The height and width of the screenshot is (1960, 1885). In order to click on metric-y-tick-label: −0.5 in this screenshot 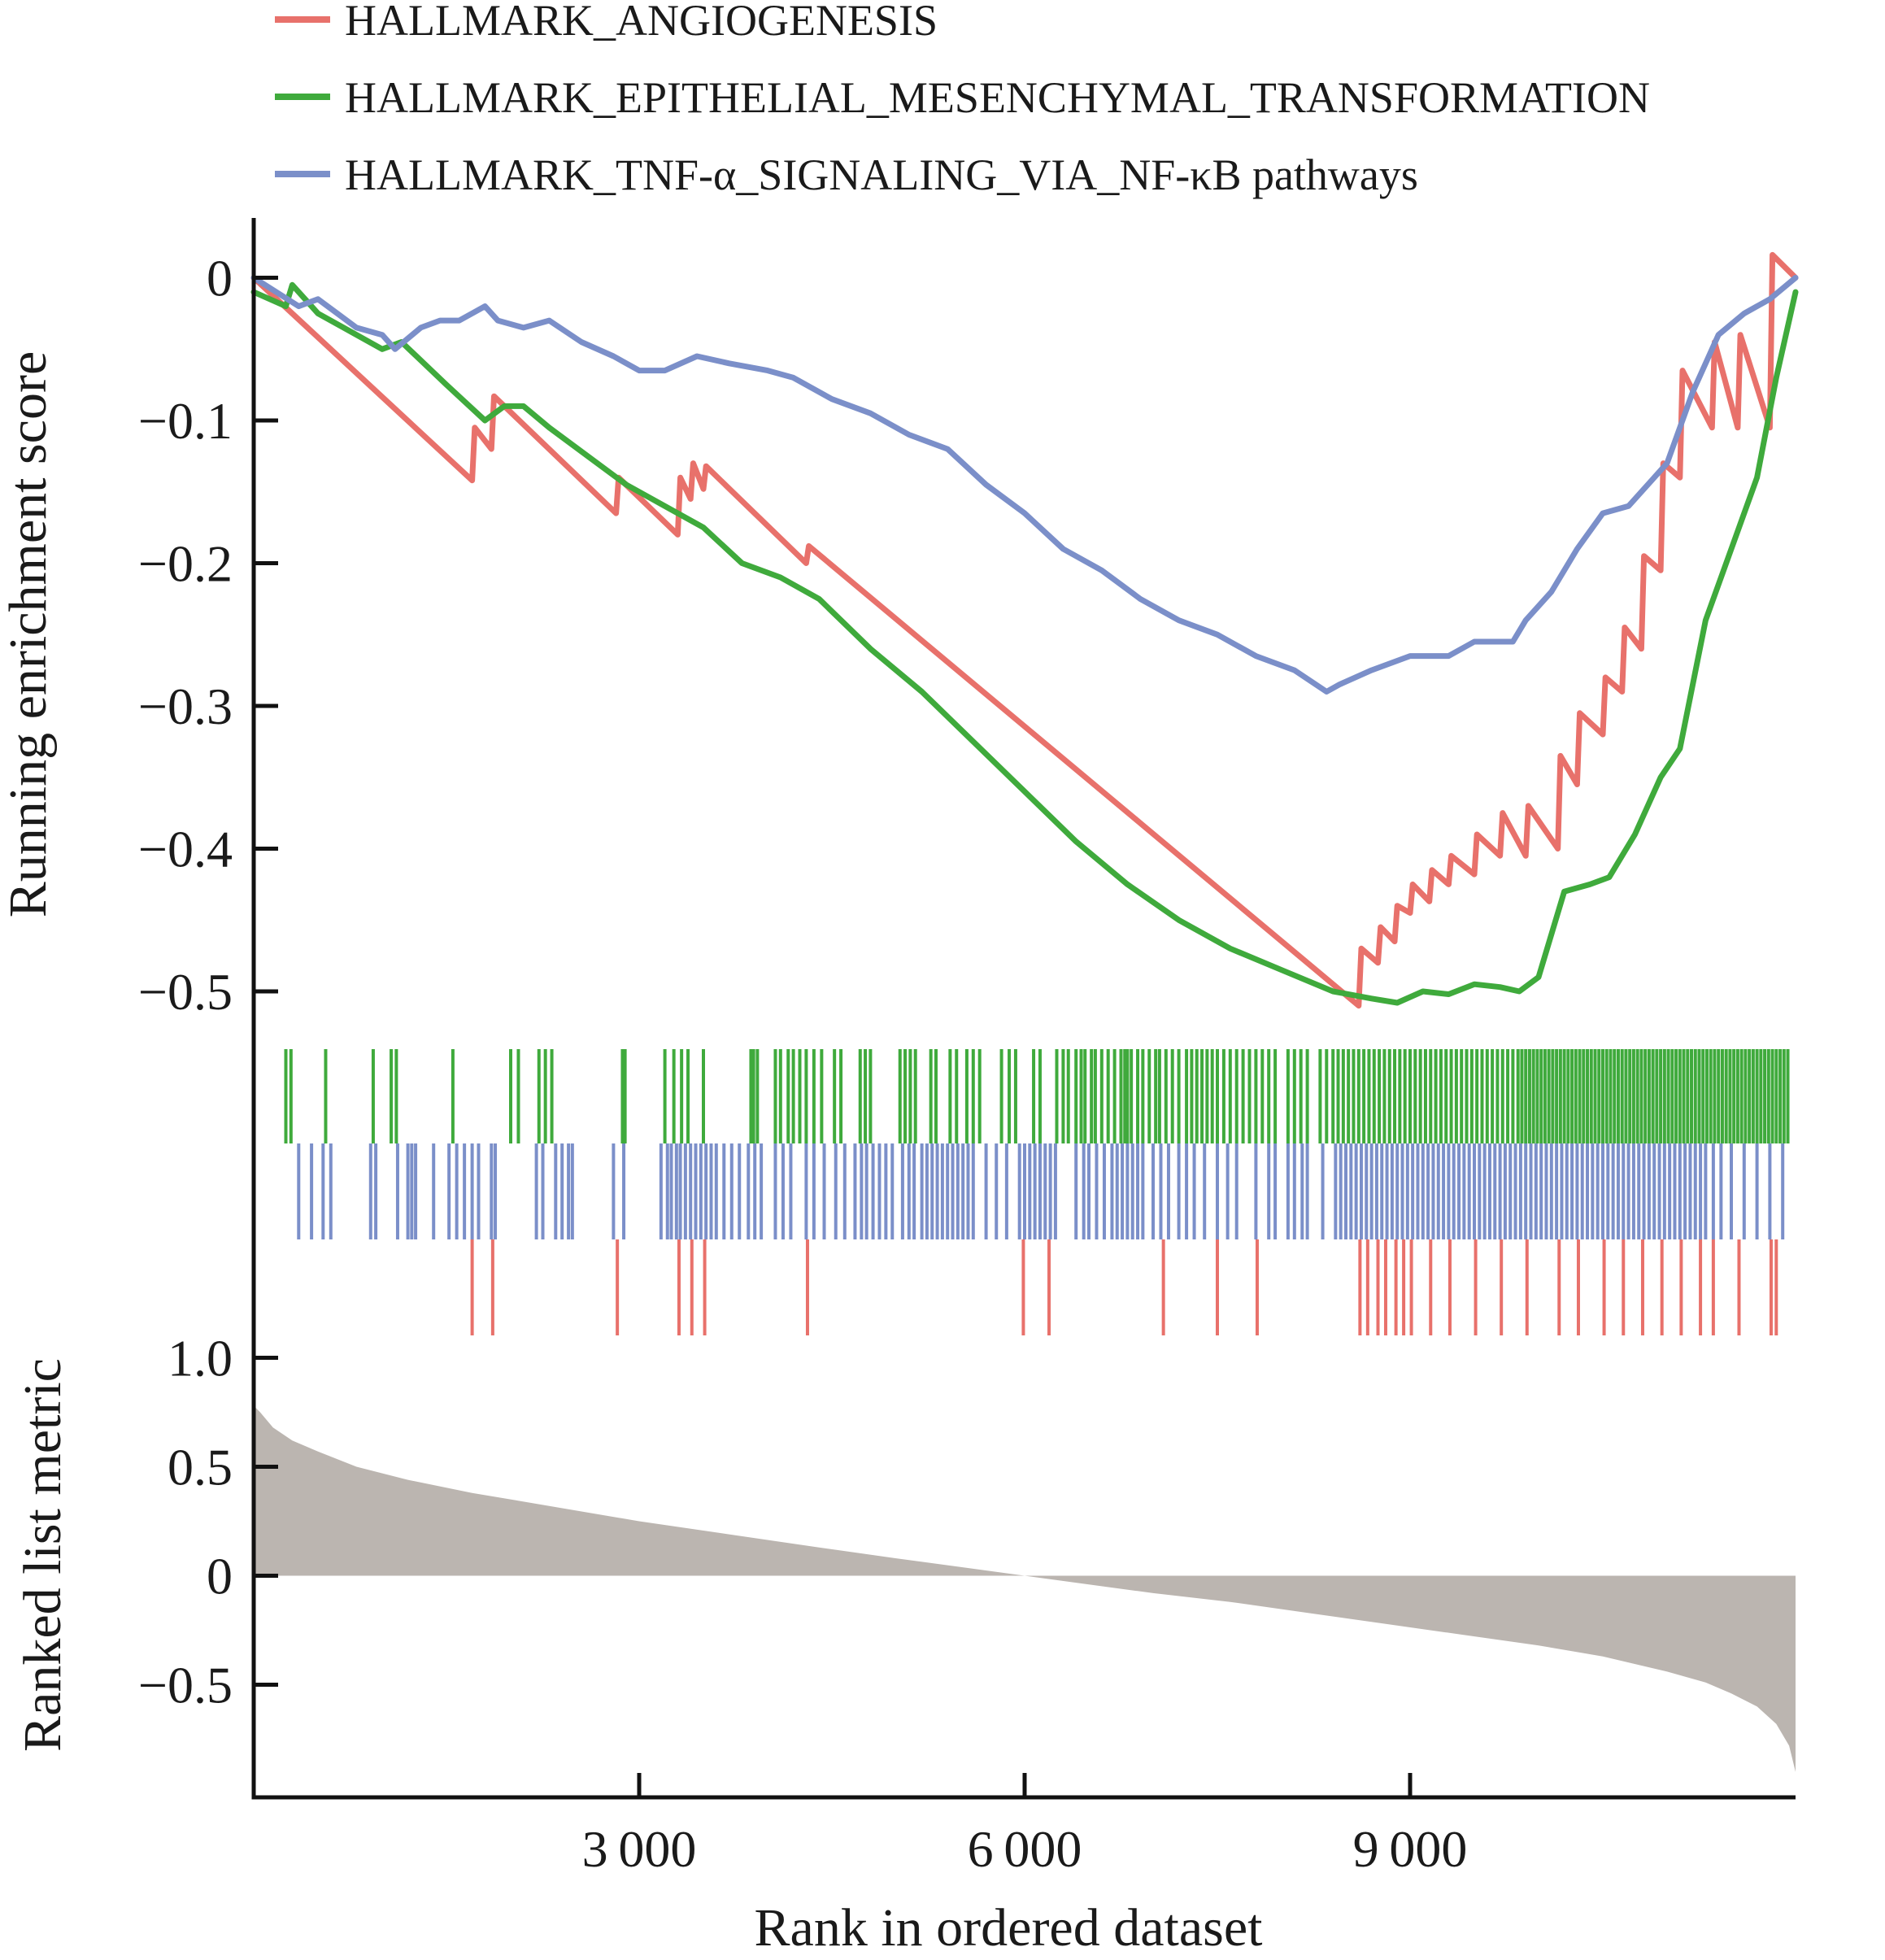, I will do `click(185, 1685)`.